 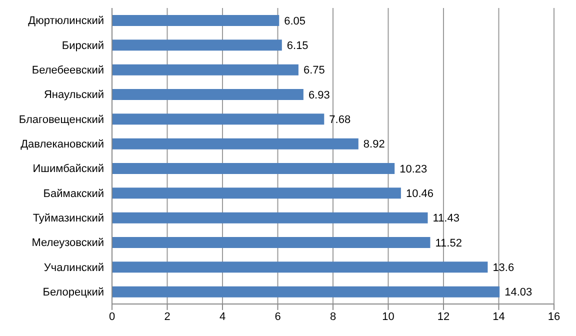 What do you see at coordinates (554, 316) in the screenshot?
I see `x-tick-label: 16` at bounding box center [554, 316].